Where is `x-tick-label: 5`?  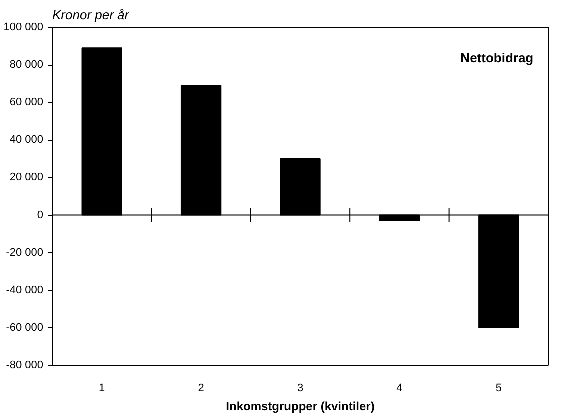
x-tick-label: 5 is located at coordinates (499, 388).